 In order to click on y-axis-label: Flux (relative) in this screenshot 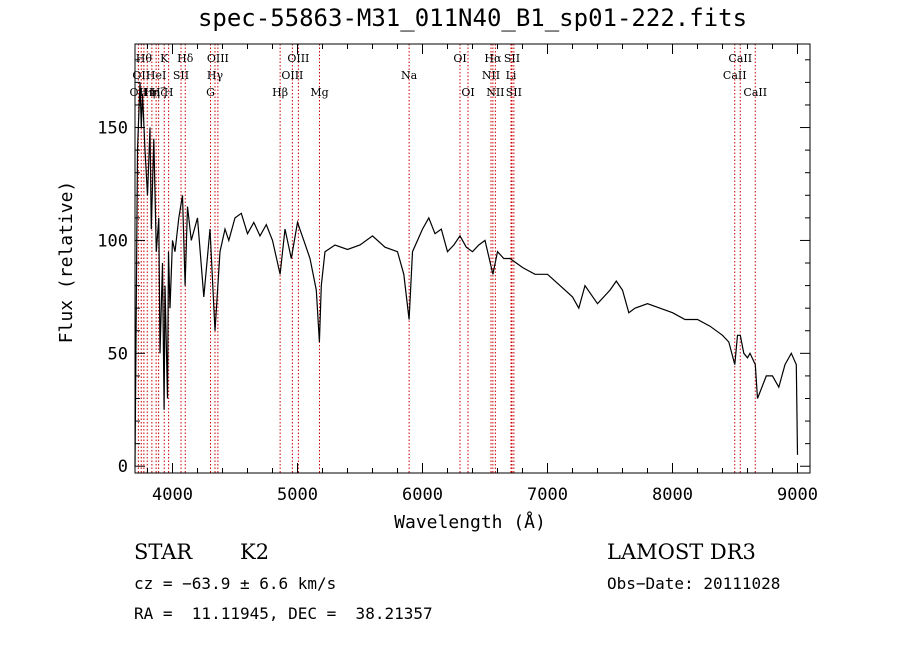, I will do `click(66, 262)`.